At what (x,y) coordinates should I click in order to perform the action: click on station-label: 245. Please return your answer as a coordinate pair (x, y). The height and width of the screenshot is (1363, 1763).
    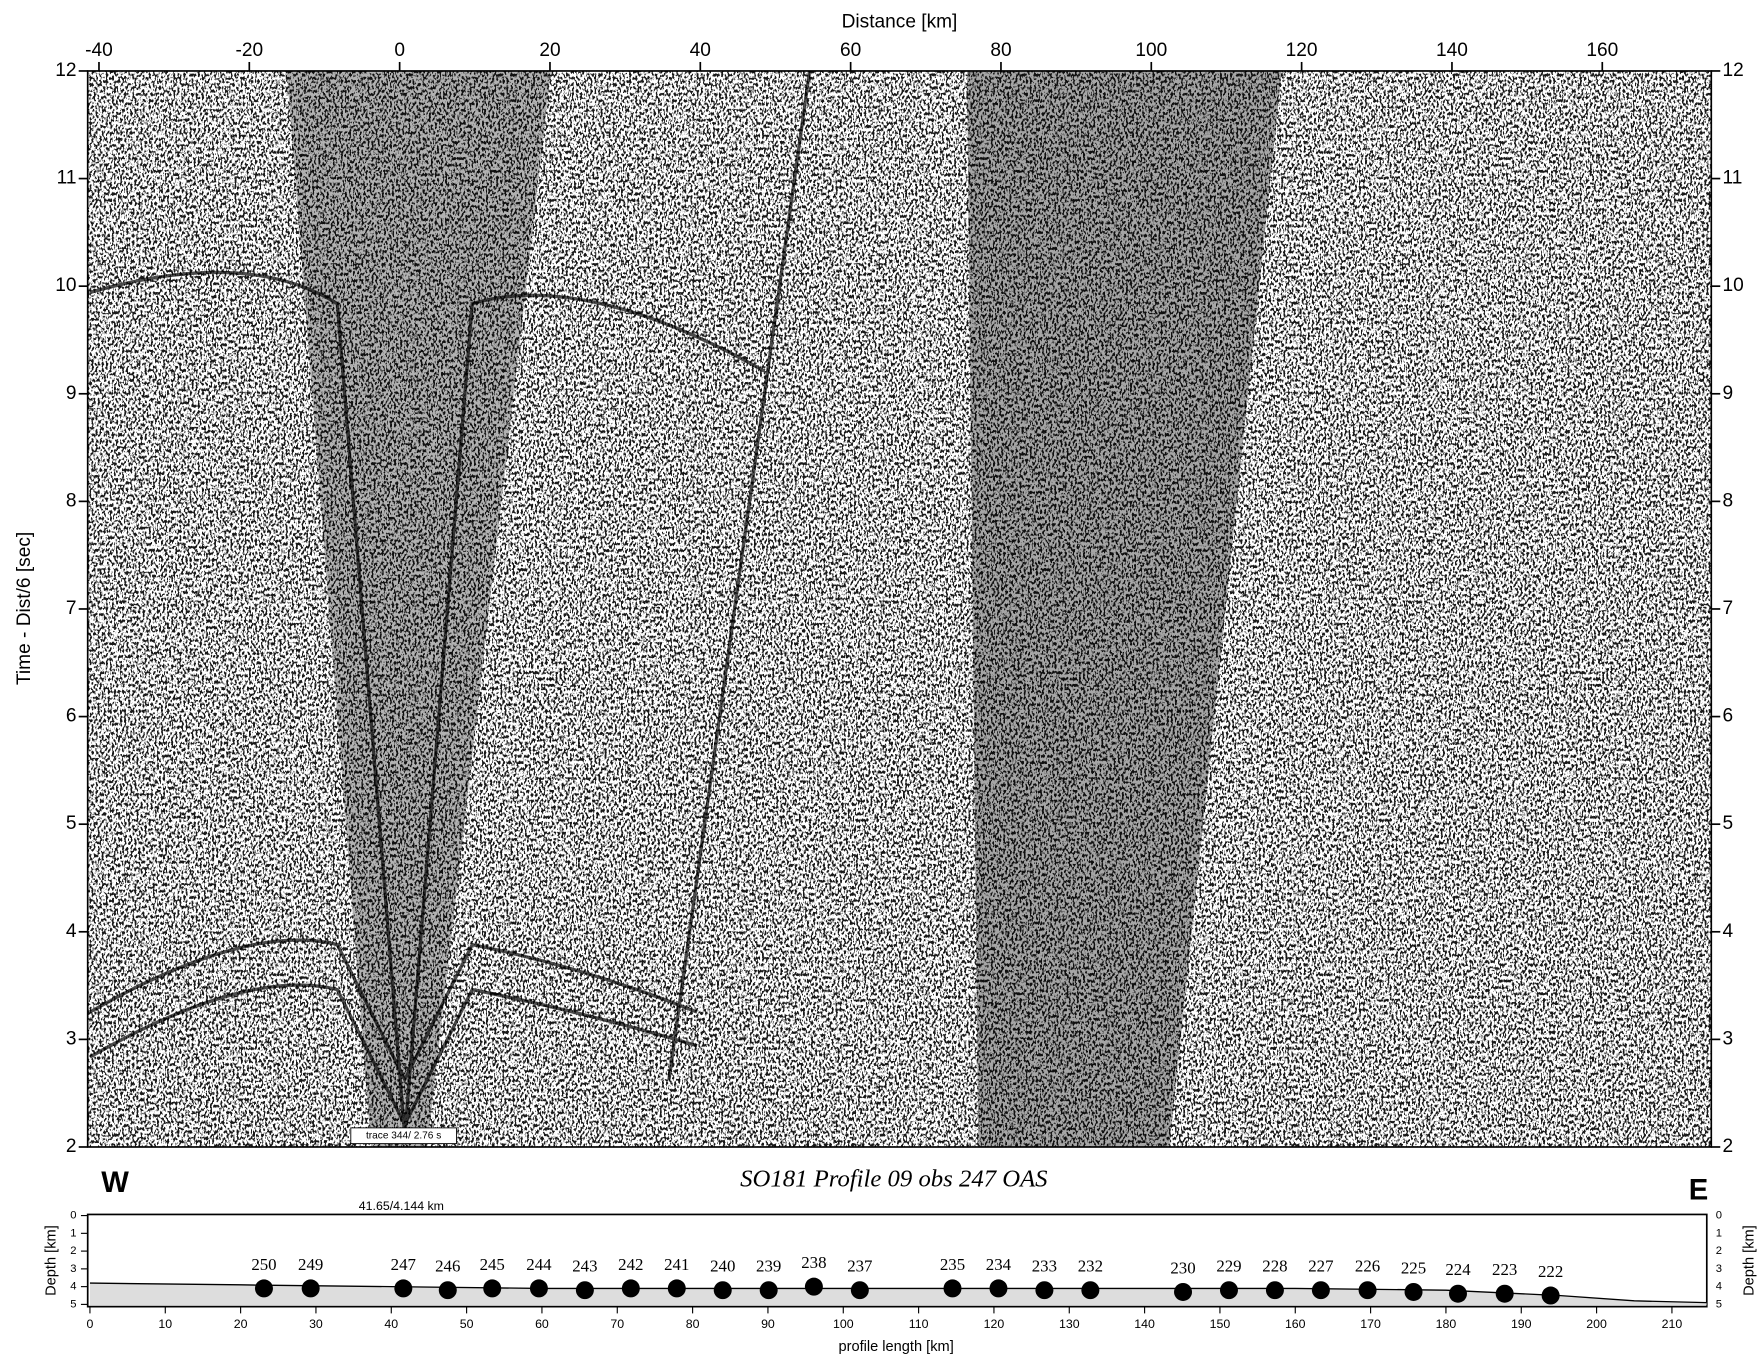
    Looking at the image, I should click on (492, 1264).